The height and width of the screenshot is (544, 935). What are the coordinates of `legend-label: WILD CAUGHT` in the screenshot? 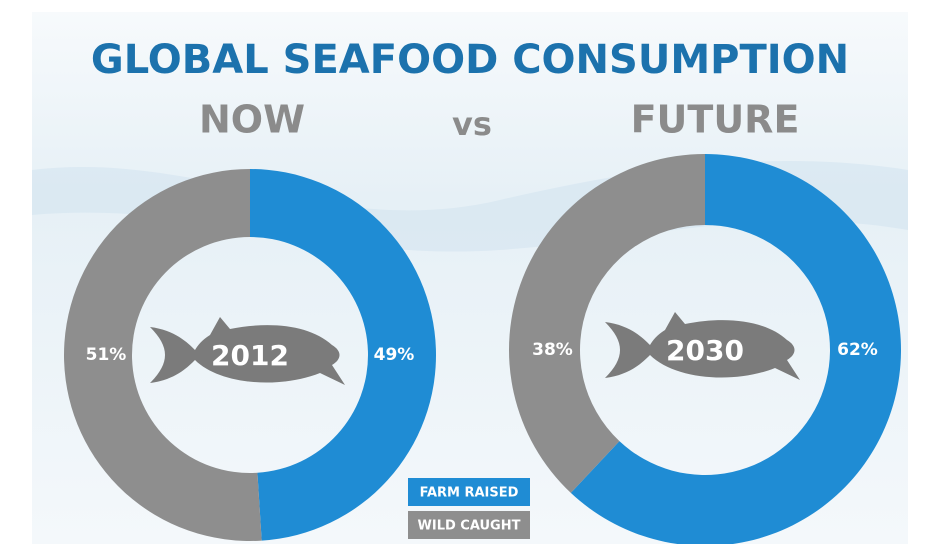 It's located at (469, 526).